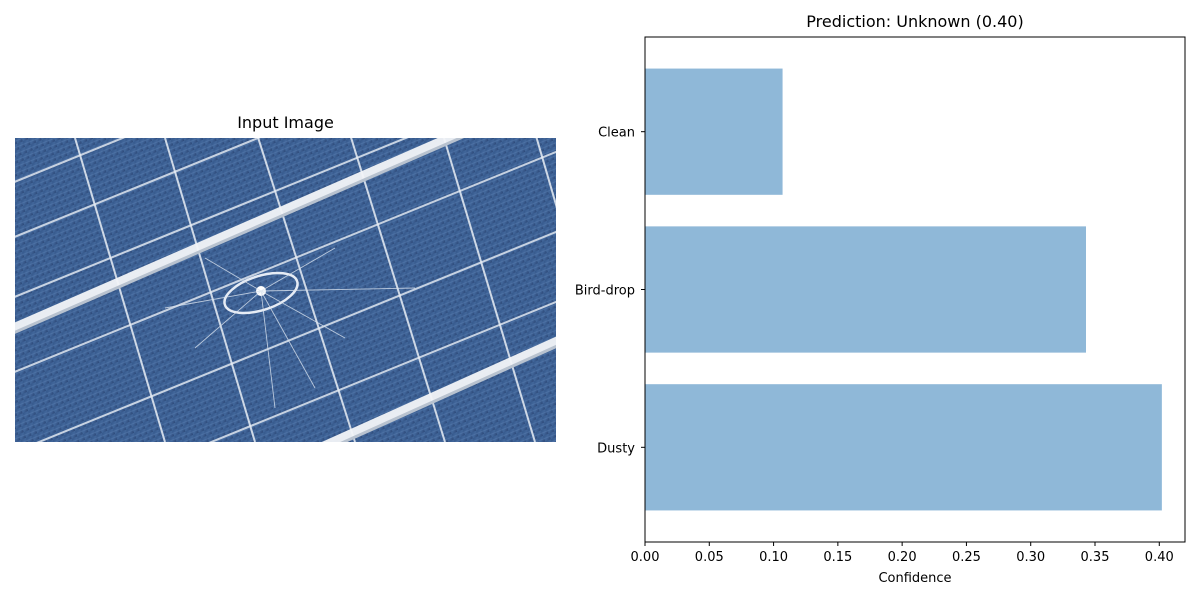 The height and width of the screenshot is (600, 1200). What do you see at coordinates (1095, 557) in the screenshot?
I see `x-tick-label: 0.35` at bounding box center [1095, 557].